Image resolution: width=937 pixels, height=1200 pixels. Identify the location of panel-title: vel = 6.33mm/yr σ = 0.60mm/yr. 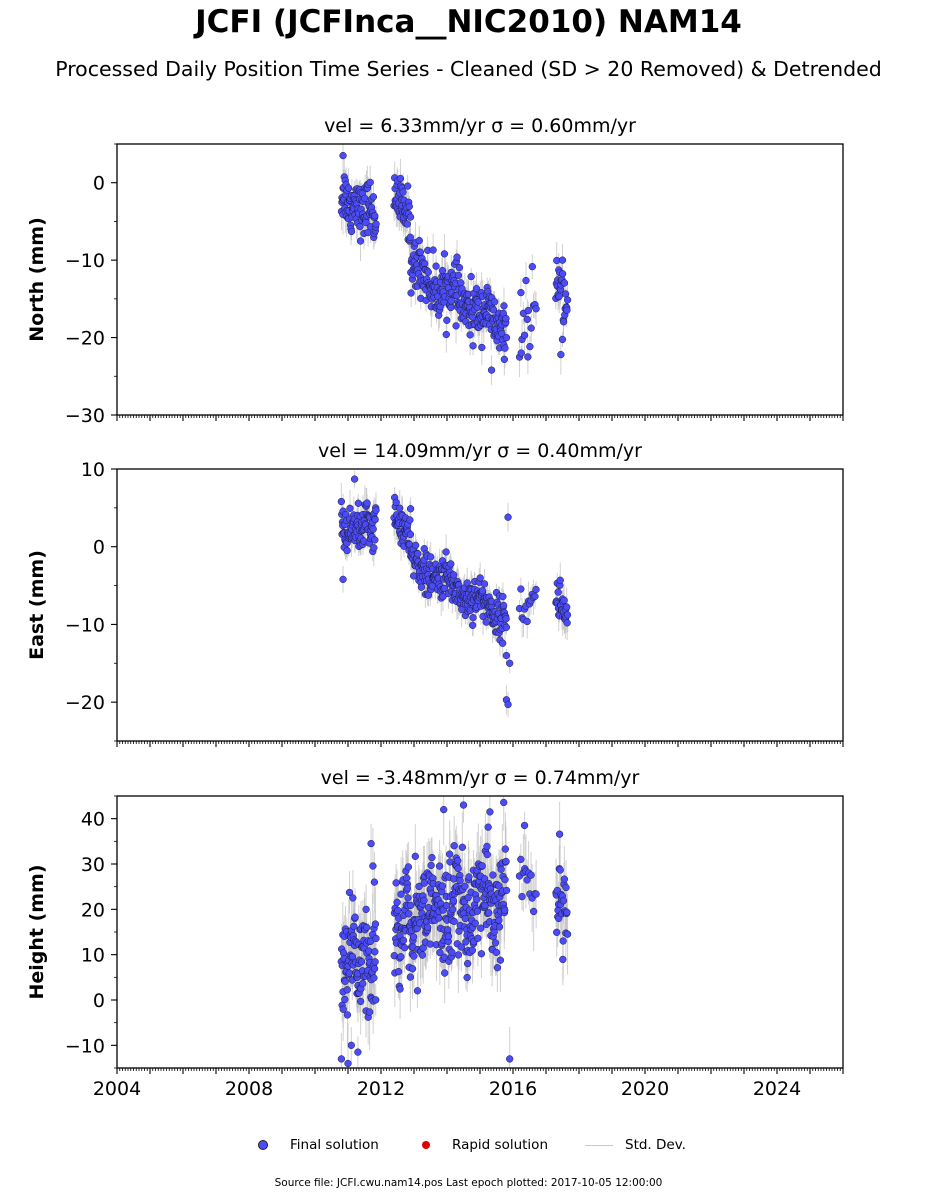
(480, 126).